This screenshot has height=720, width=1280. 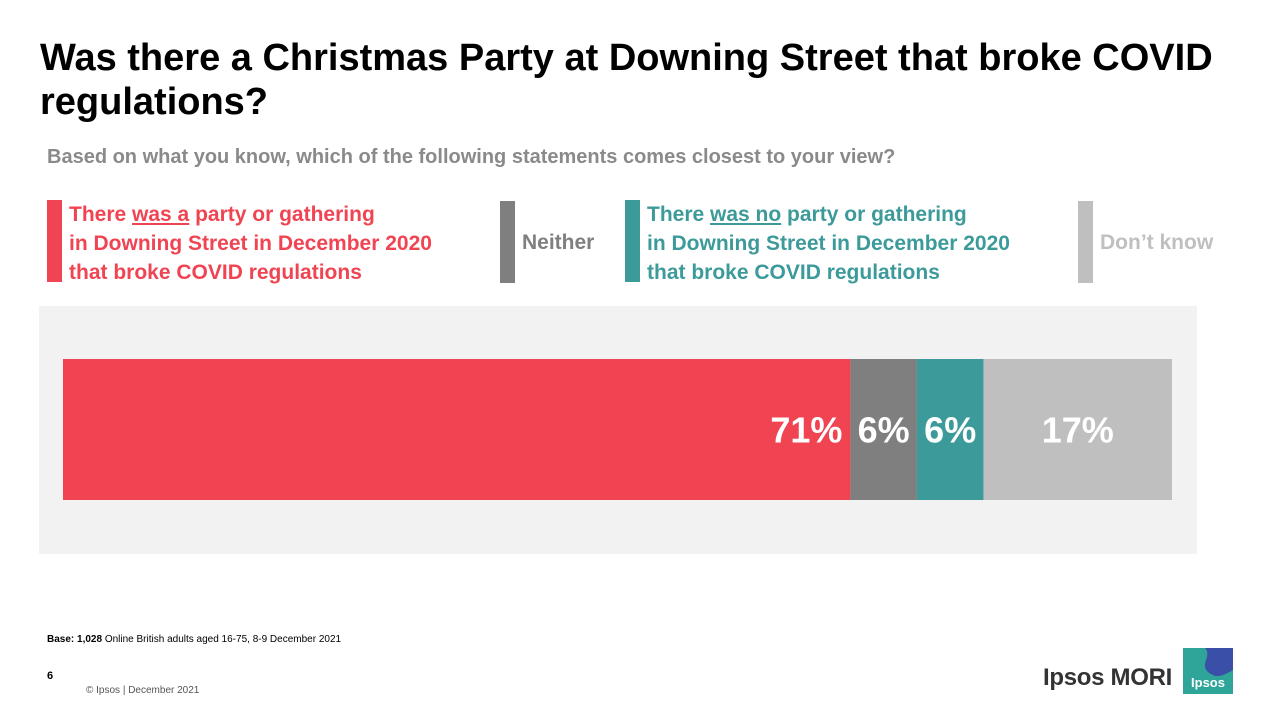 I want to click on legend-label-neither: Neither, so click(x=558, y=242).